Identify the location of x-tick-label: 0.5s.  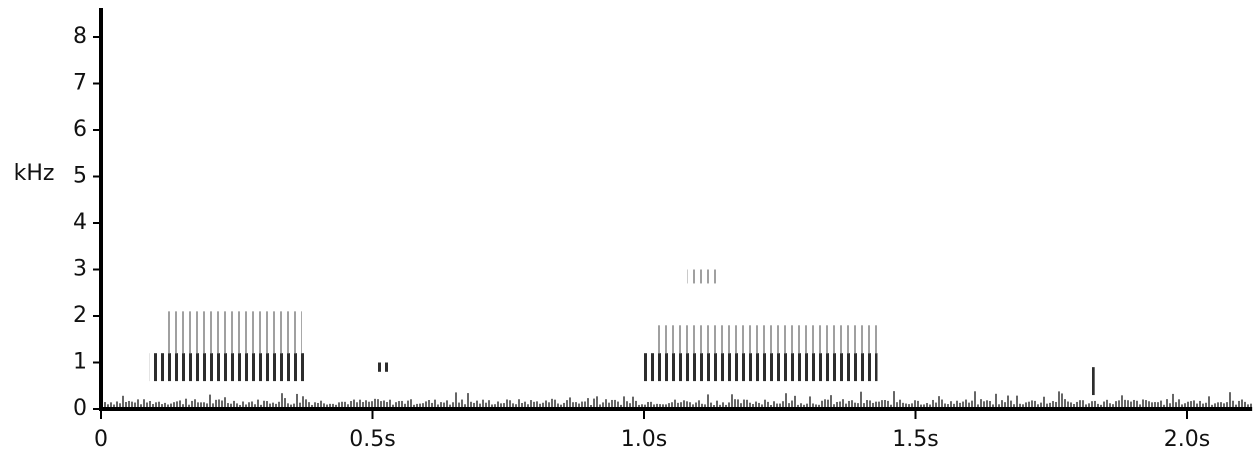
(372, 439).